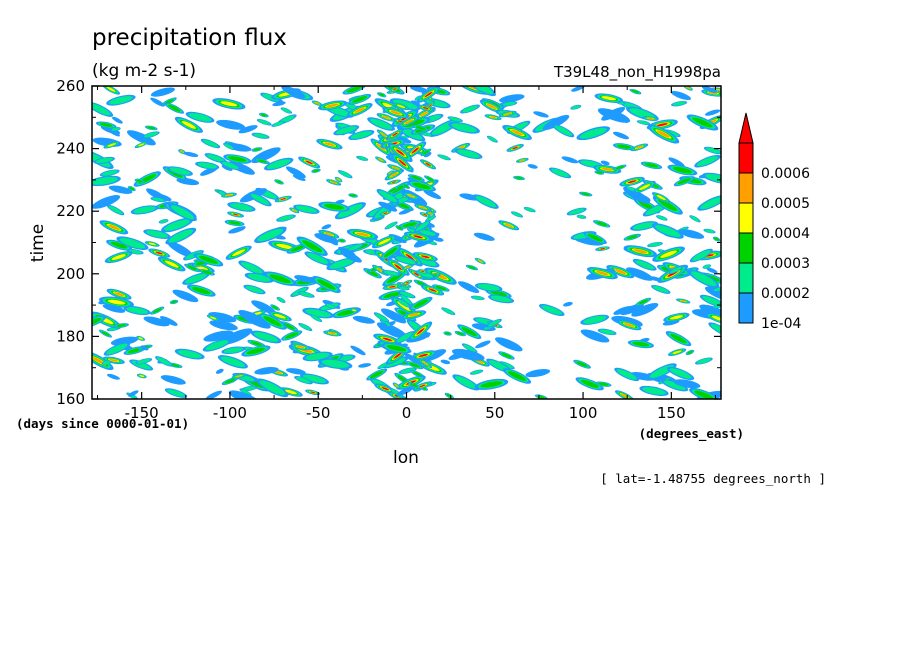  What do you see at coordinates (785, 204) in the screenshot?
I see `colorbar-level-label: 0.0005` at bounding box center [785, 204].